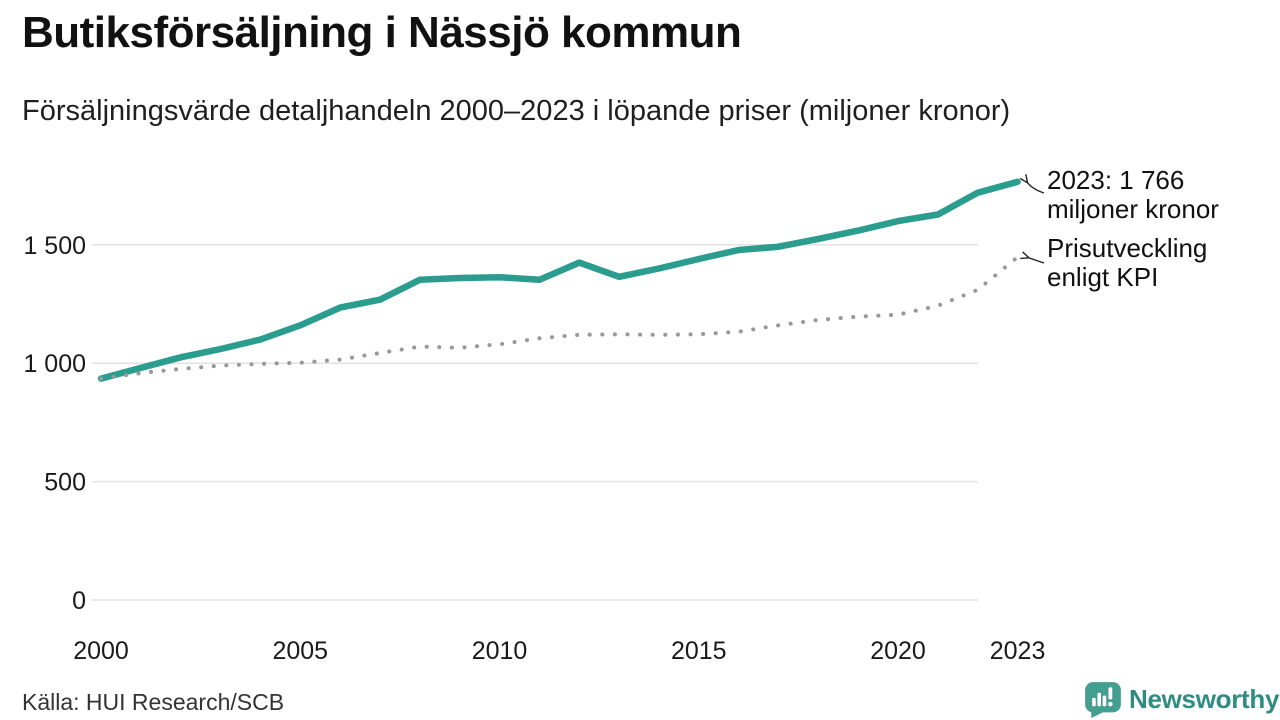  What do you see at coordinates (382, 32) in the screenshot?
I see `page-title: Butiksförsäljning i Nässjö kommun` at bounding box center [382, 32].